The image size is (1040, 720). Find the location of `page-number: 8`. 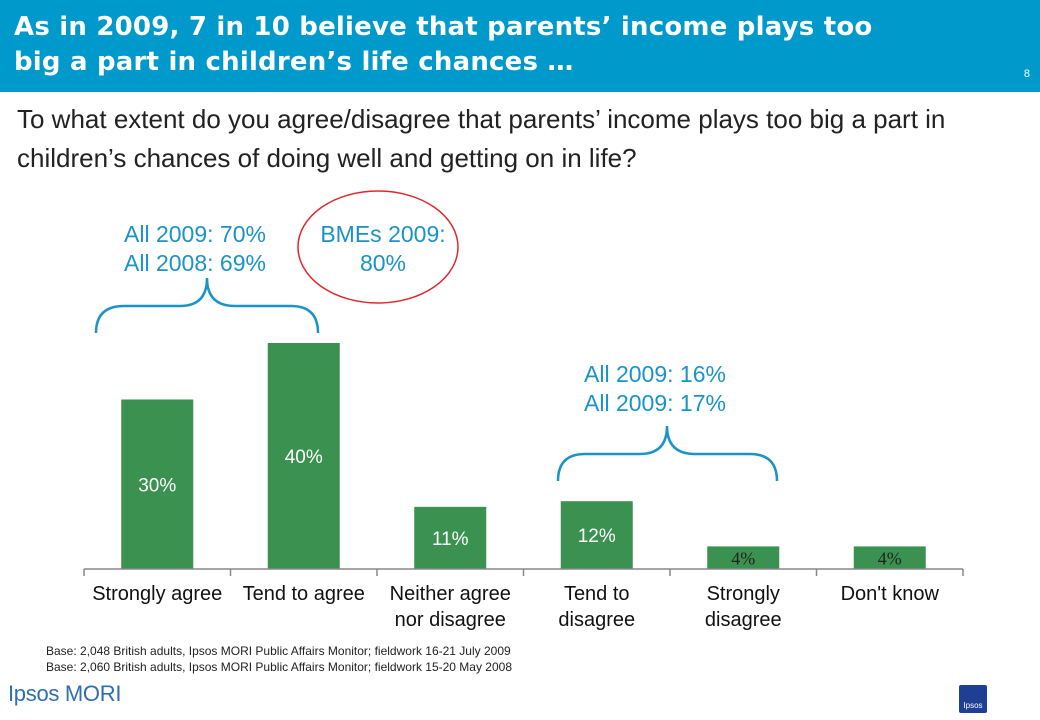

page-number: 8 is located at coordinates (1026, 74).